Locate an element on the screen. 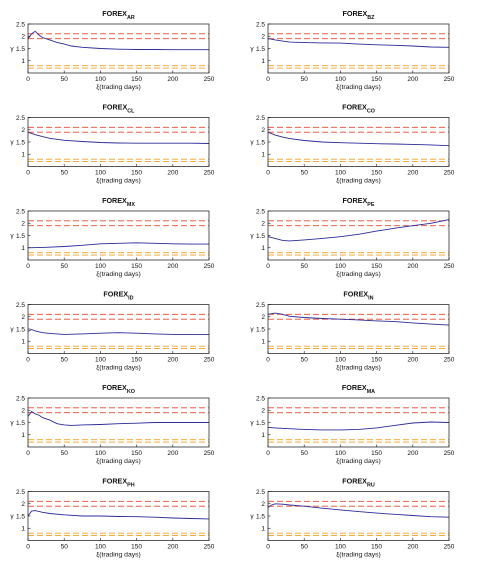 The width and height of the screenshot is (483, 582). chart-11-xlabel: ξ(trading days) is located at coordinates (358, 555).